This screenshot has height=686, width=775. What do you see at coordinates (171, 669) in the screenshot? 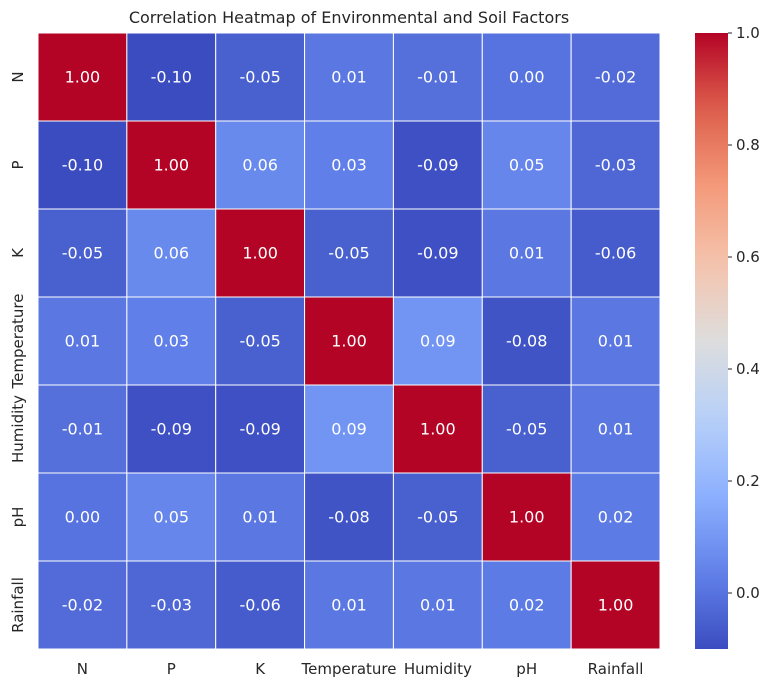
I see `x-tick-label: P` at bounding box center [171, 669].